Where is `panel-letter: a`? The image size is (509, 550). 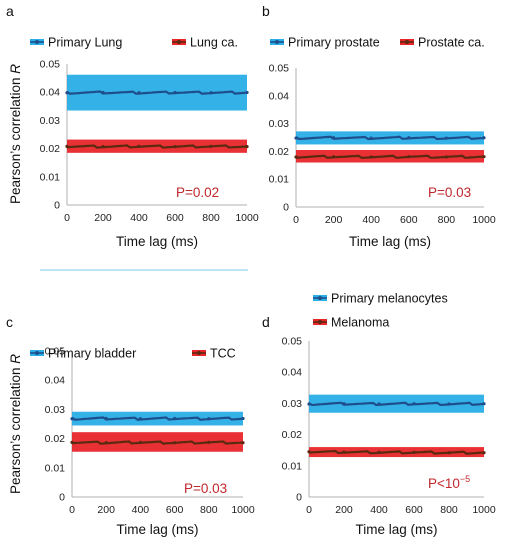 panel-letter: a is located at coordinates (10, 11).